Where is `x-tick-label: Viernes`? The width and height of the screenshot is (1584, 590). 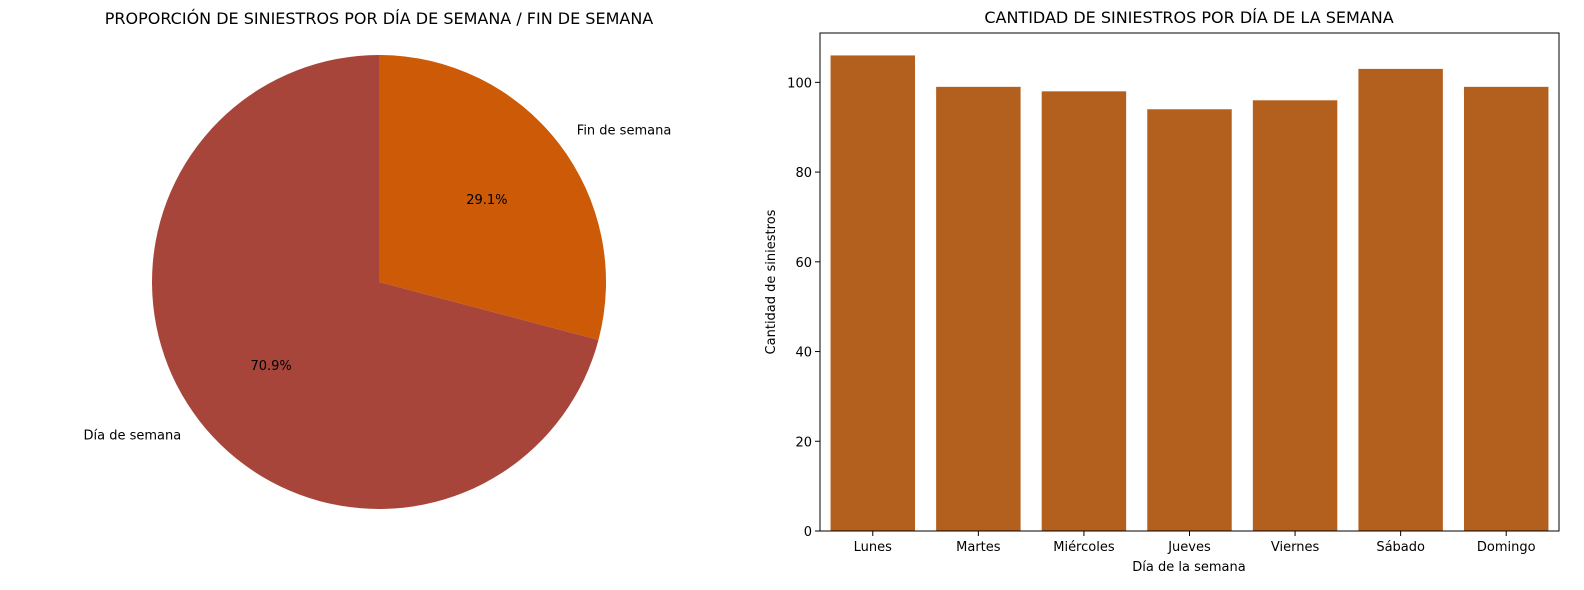
x-tick-label: Viernes is located at coordinates (1295, 547).